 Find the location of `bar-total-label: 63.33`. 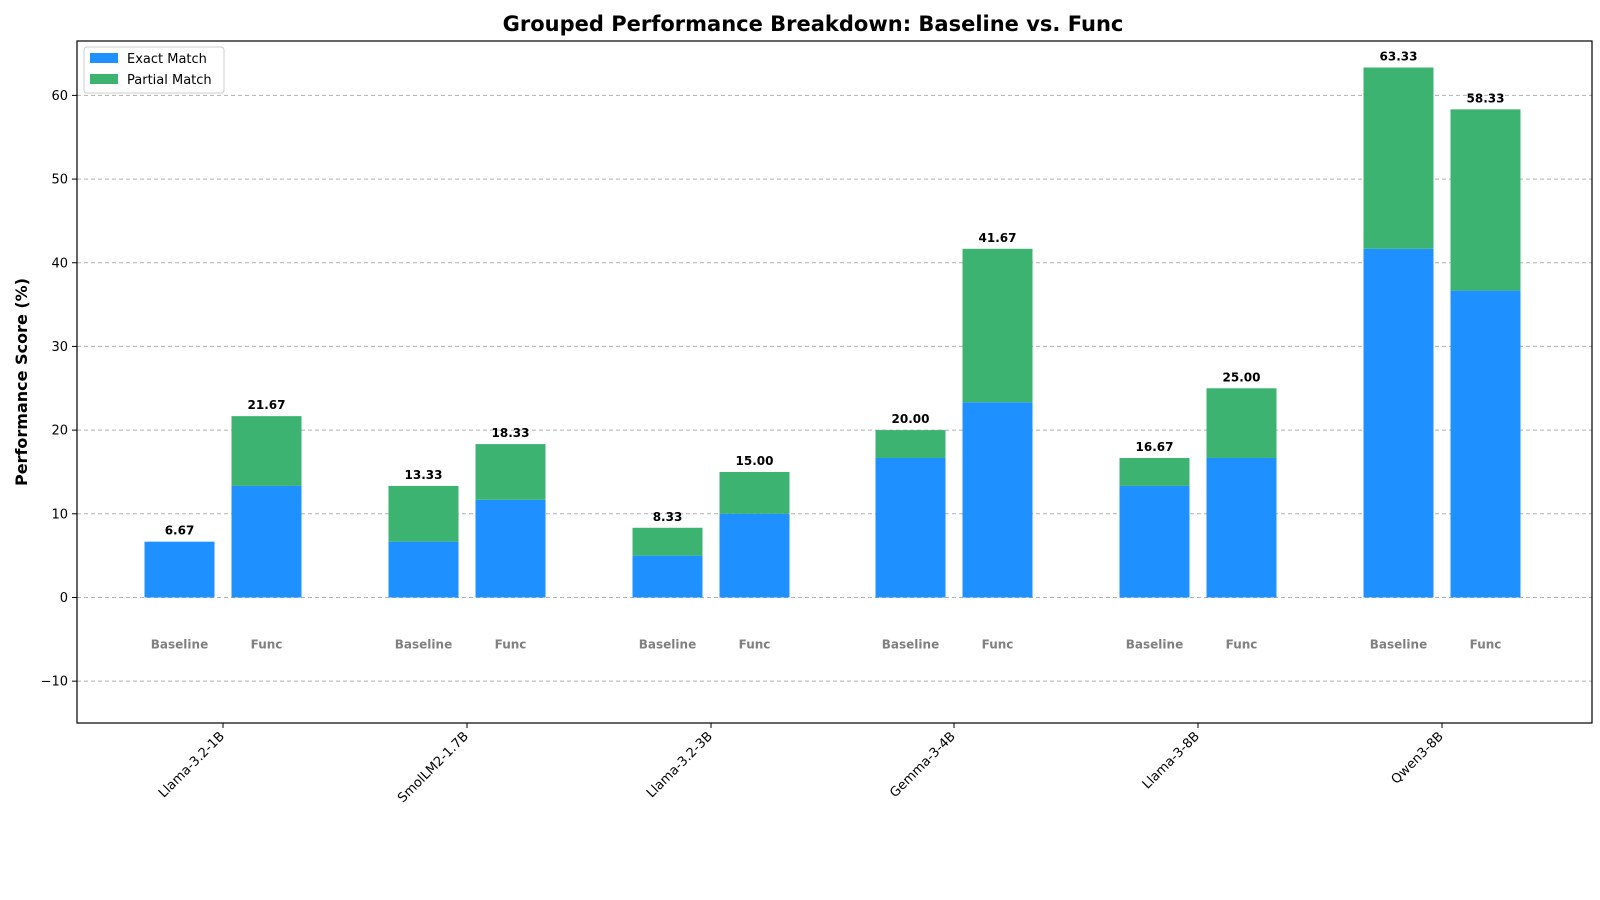

bar-total-label: 63.33 is located at coordinates (1399, 57).